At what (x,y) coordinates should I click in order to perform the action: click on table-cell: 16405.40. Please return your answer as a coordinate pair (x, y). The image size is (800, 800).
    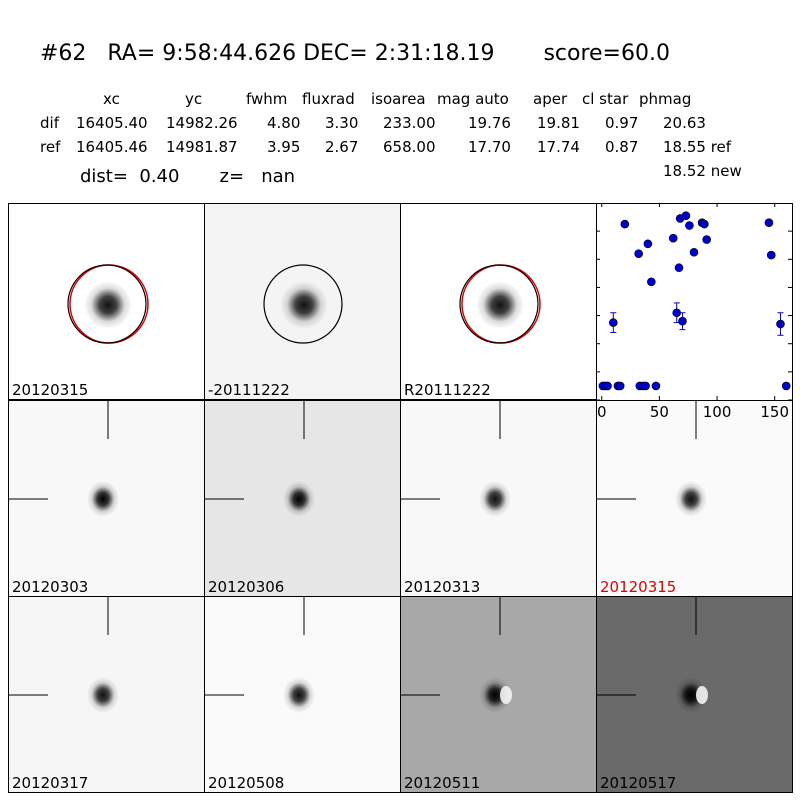
    Looking at the image, I should click on (112, 123).